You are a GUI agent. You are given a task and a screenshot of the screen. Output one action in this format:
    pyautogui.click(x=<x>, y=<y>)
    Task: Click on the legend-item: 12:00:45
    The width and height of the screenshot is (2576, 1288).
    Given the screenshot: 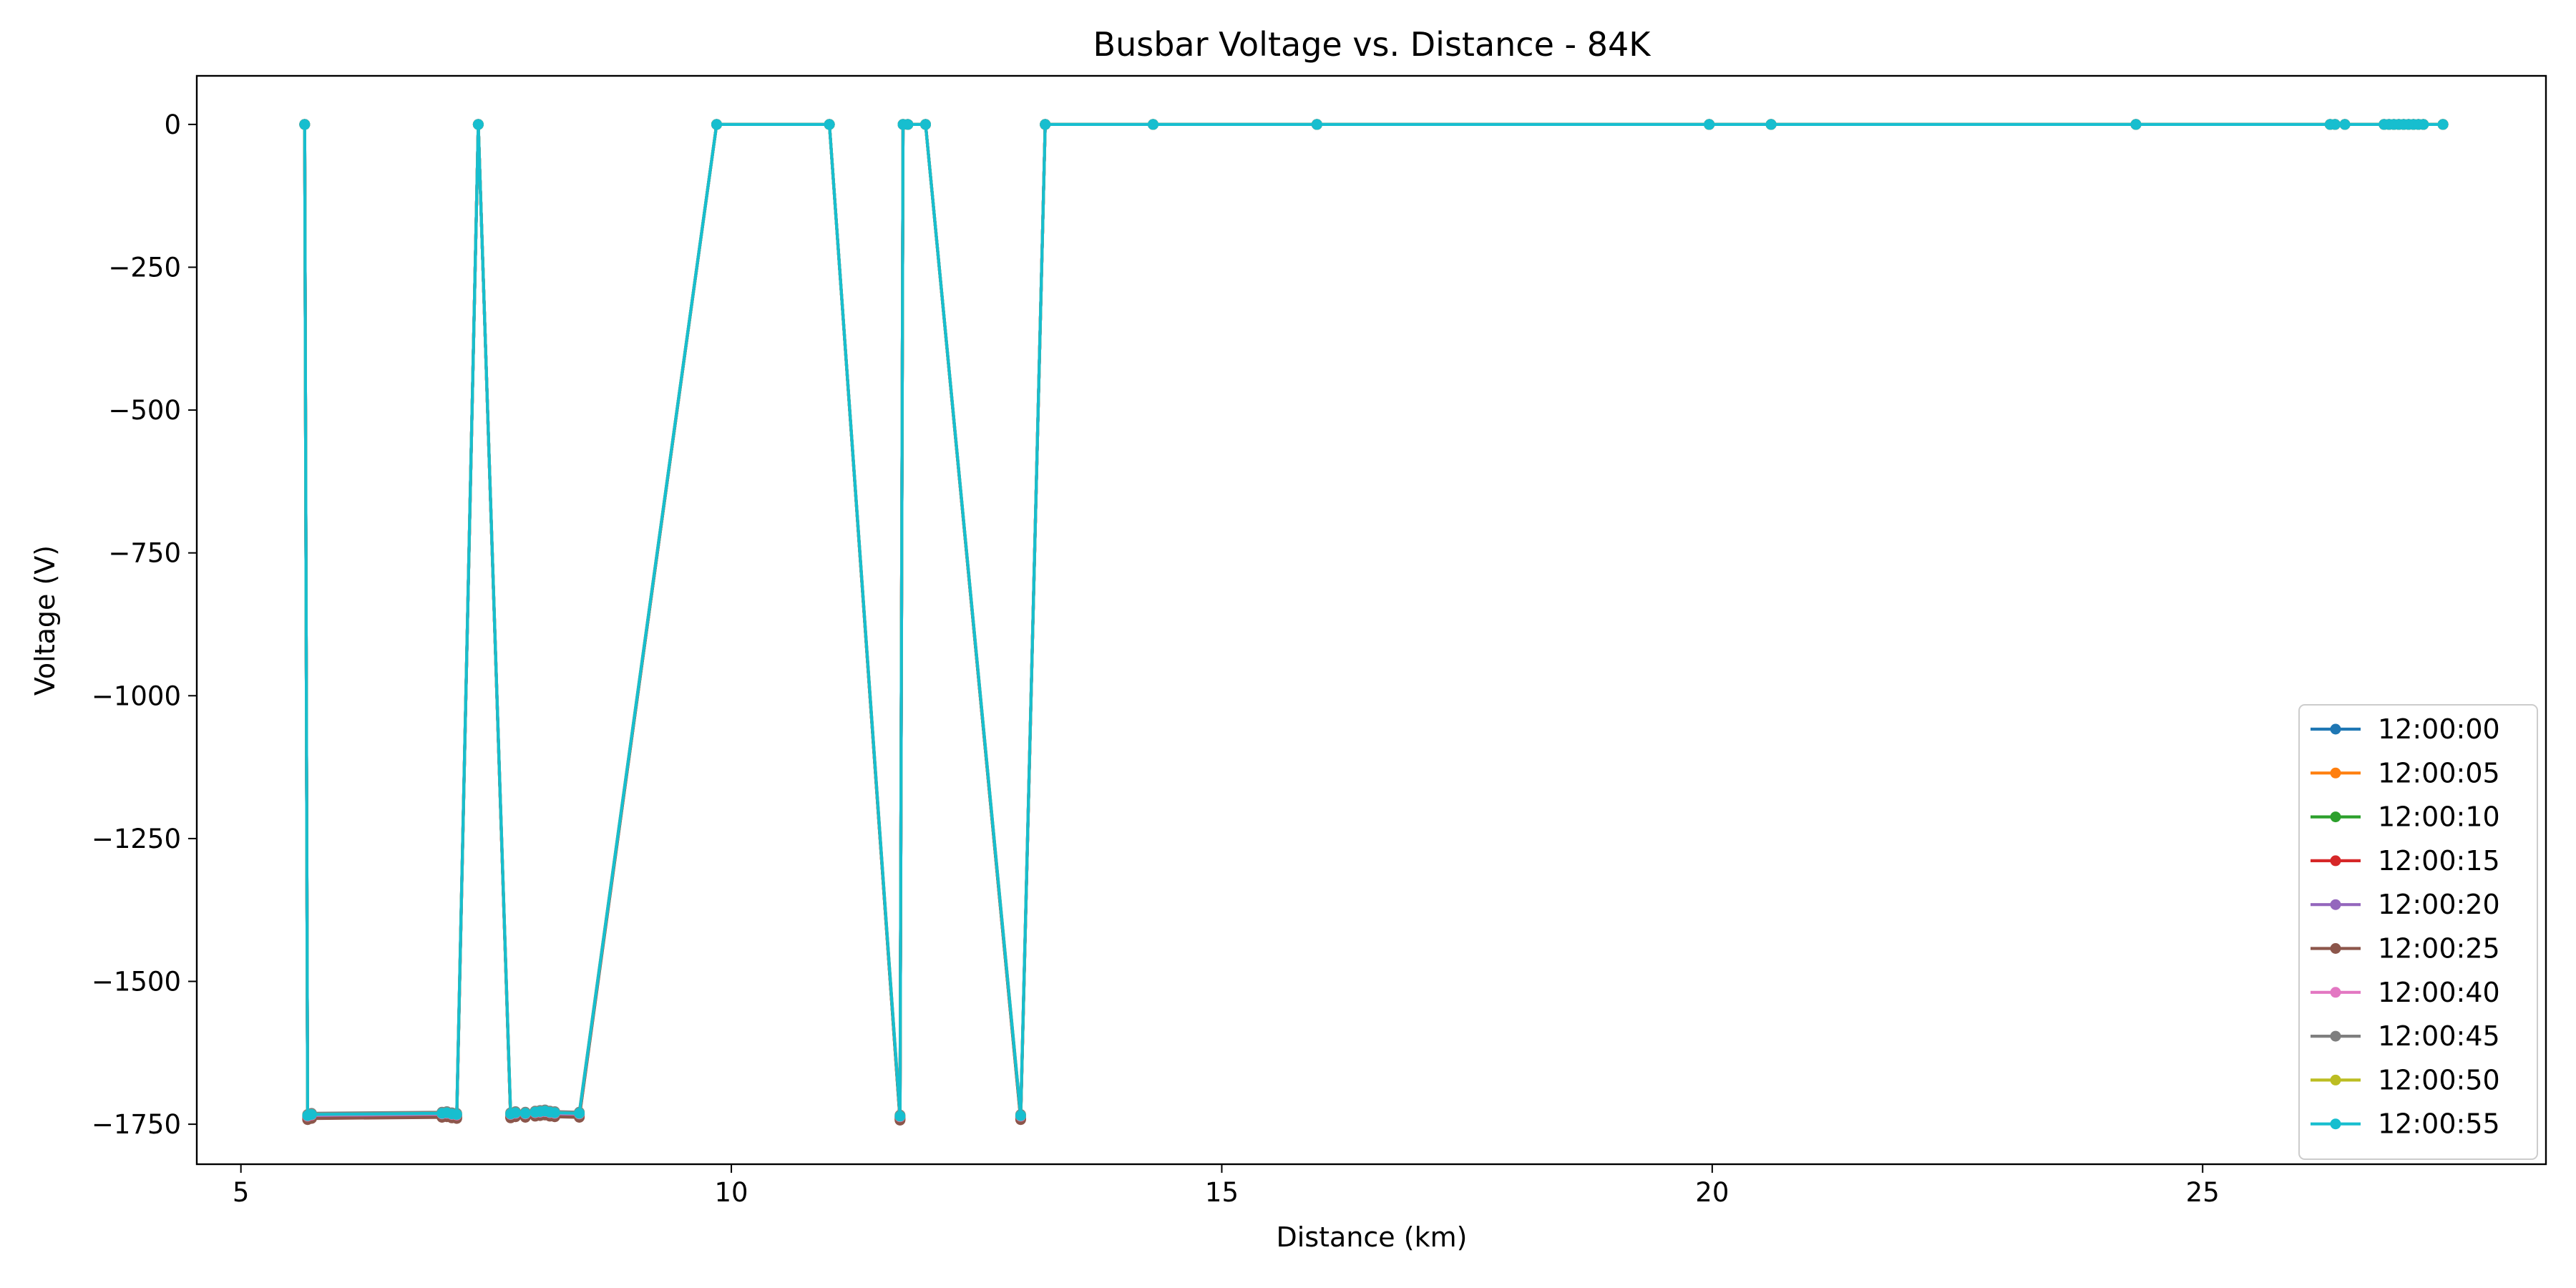 What is the action you would take?
    pyautogui.click(x=2405, y=1036)
    